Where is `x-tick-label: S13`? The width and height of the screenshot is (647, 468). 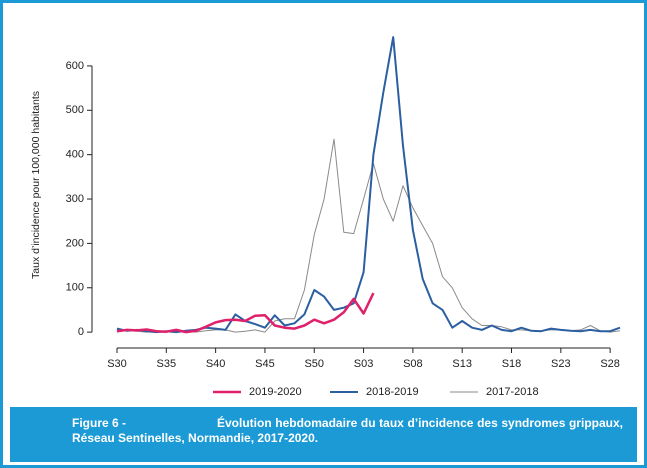 x-tick-label: S13 is located at coordinates (462, 364).